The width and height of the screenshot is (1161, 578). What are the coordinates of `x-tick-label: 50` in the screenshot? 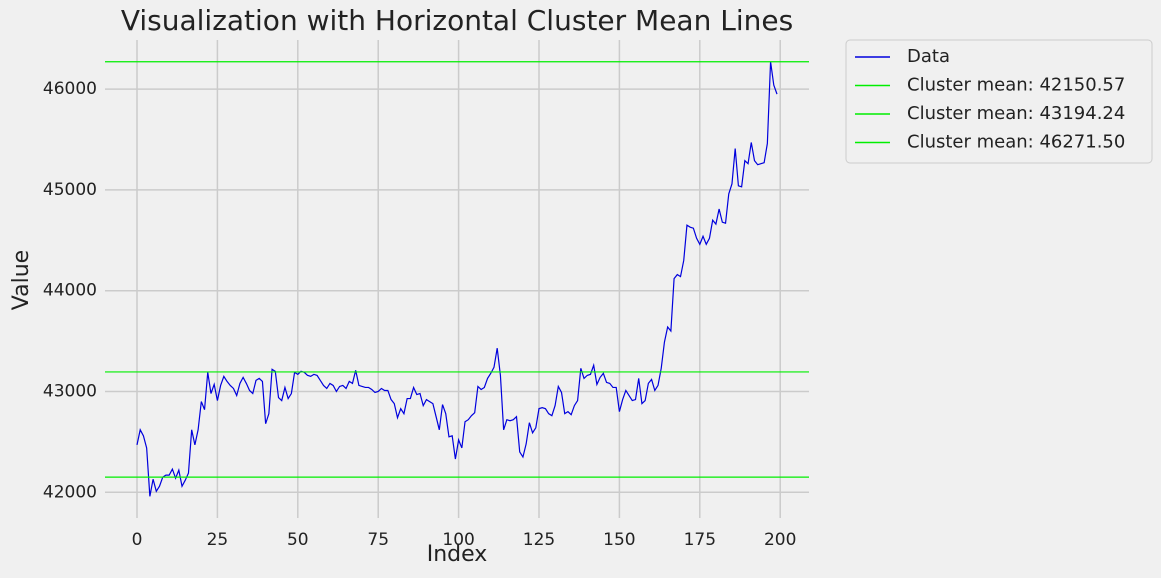 It's located at (298, 540).